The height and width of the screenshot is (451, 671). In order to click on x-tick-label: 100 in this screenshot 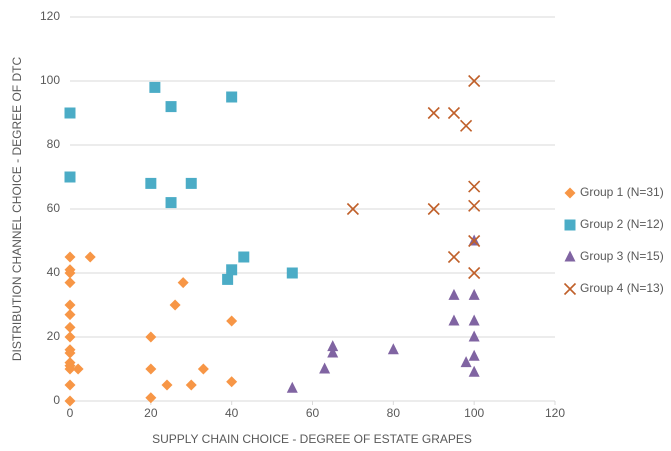, I will do `click(474, 413)`.